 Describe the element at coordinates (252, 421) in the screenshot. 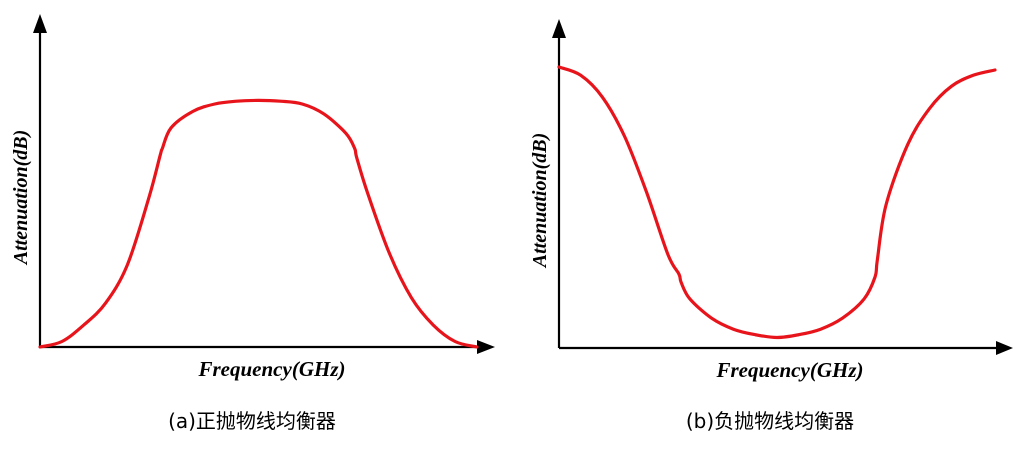

I see `chart-caption: (a)正抛物线均衡器` at that location.